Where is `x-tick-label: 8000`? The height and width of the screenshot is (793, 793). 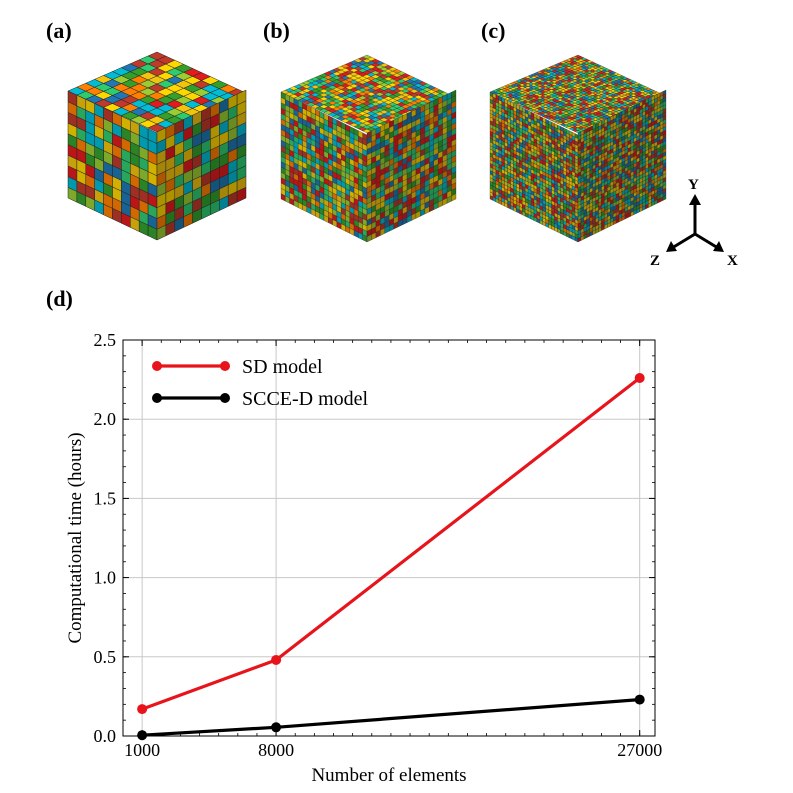
x-tick-label: 8000 is located at coordinates (276, 750).